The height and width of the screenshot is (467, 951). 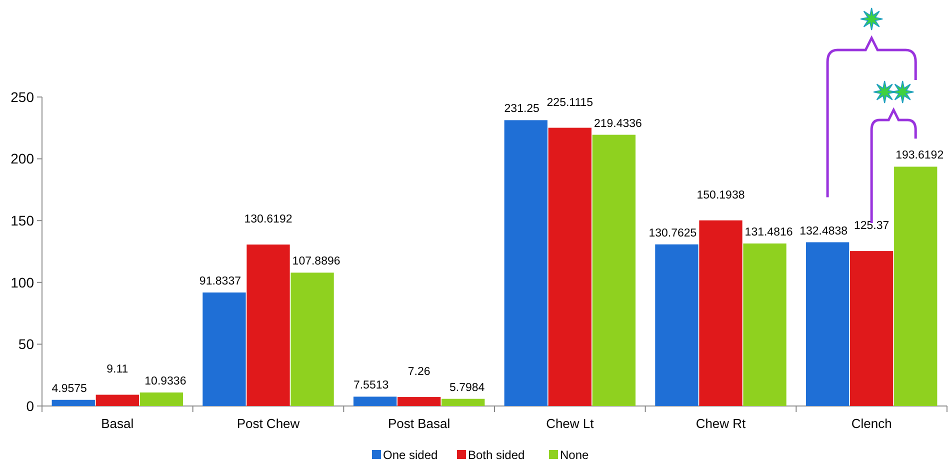 What do you see at coordinates (720, 195) in the screenshot?
I see `data-label: 150.1938` at bounding box center [720, 195].